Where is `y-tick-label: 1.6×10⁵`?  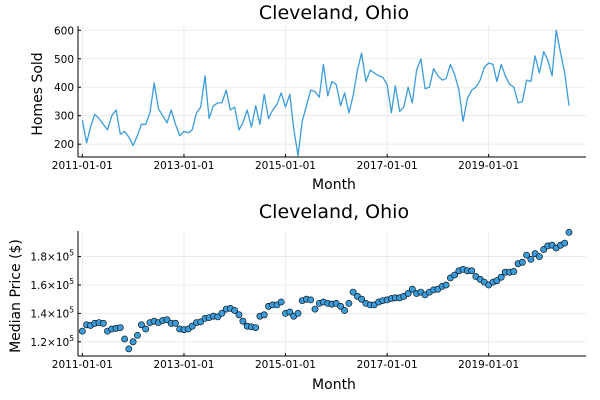 y-tick-label: 1.6×10⁵ is located at coordinates (52, 284).